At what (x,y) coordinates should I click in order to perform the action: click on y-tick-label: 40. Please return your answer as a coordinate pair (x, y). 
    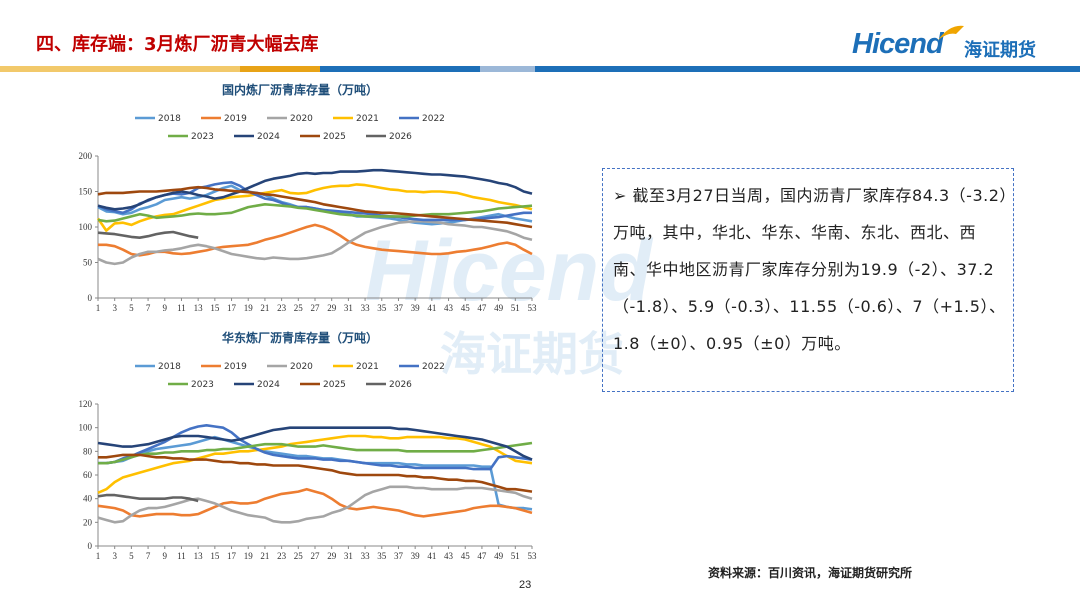
    Looking at the image, I should click on (88, 499).